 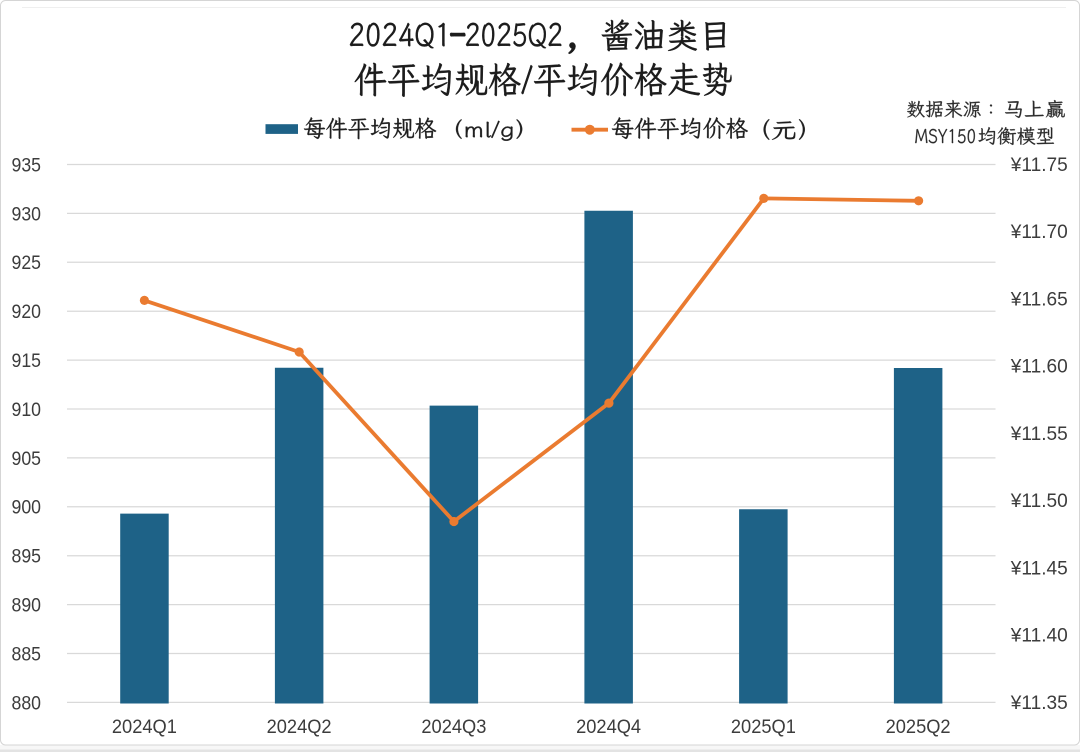 What do you see at coordinates (27, 508) in the screenshot?
I see `svg-text: 900` at bounding box center [27, 508].